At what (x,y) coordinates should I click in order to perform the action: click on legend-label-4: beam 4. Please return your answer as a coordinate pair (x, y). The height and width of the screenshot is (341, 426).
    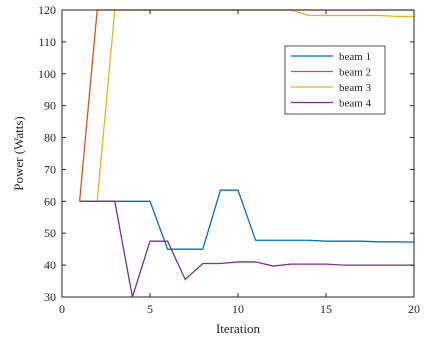
    Looking at the image, I should click on (355, 104).